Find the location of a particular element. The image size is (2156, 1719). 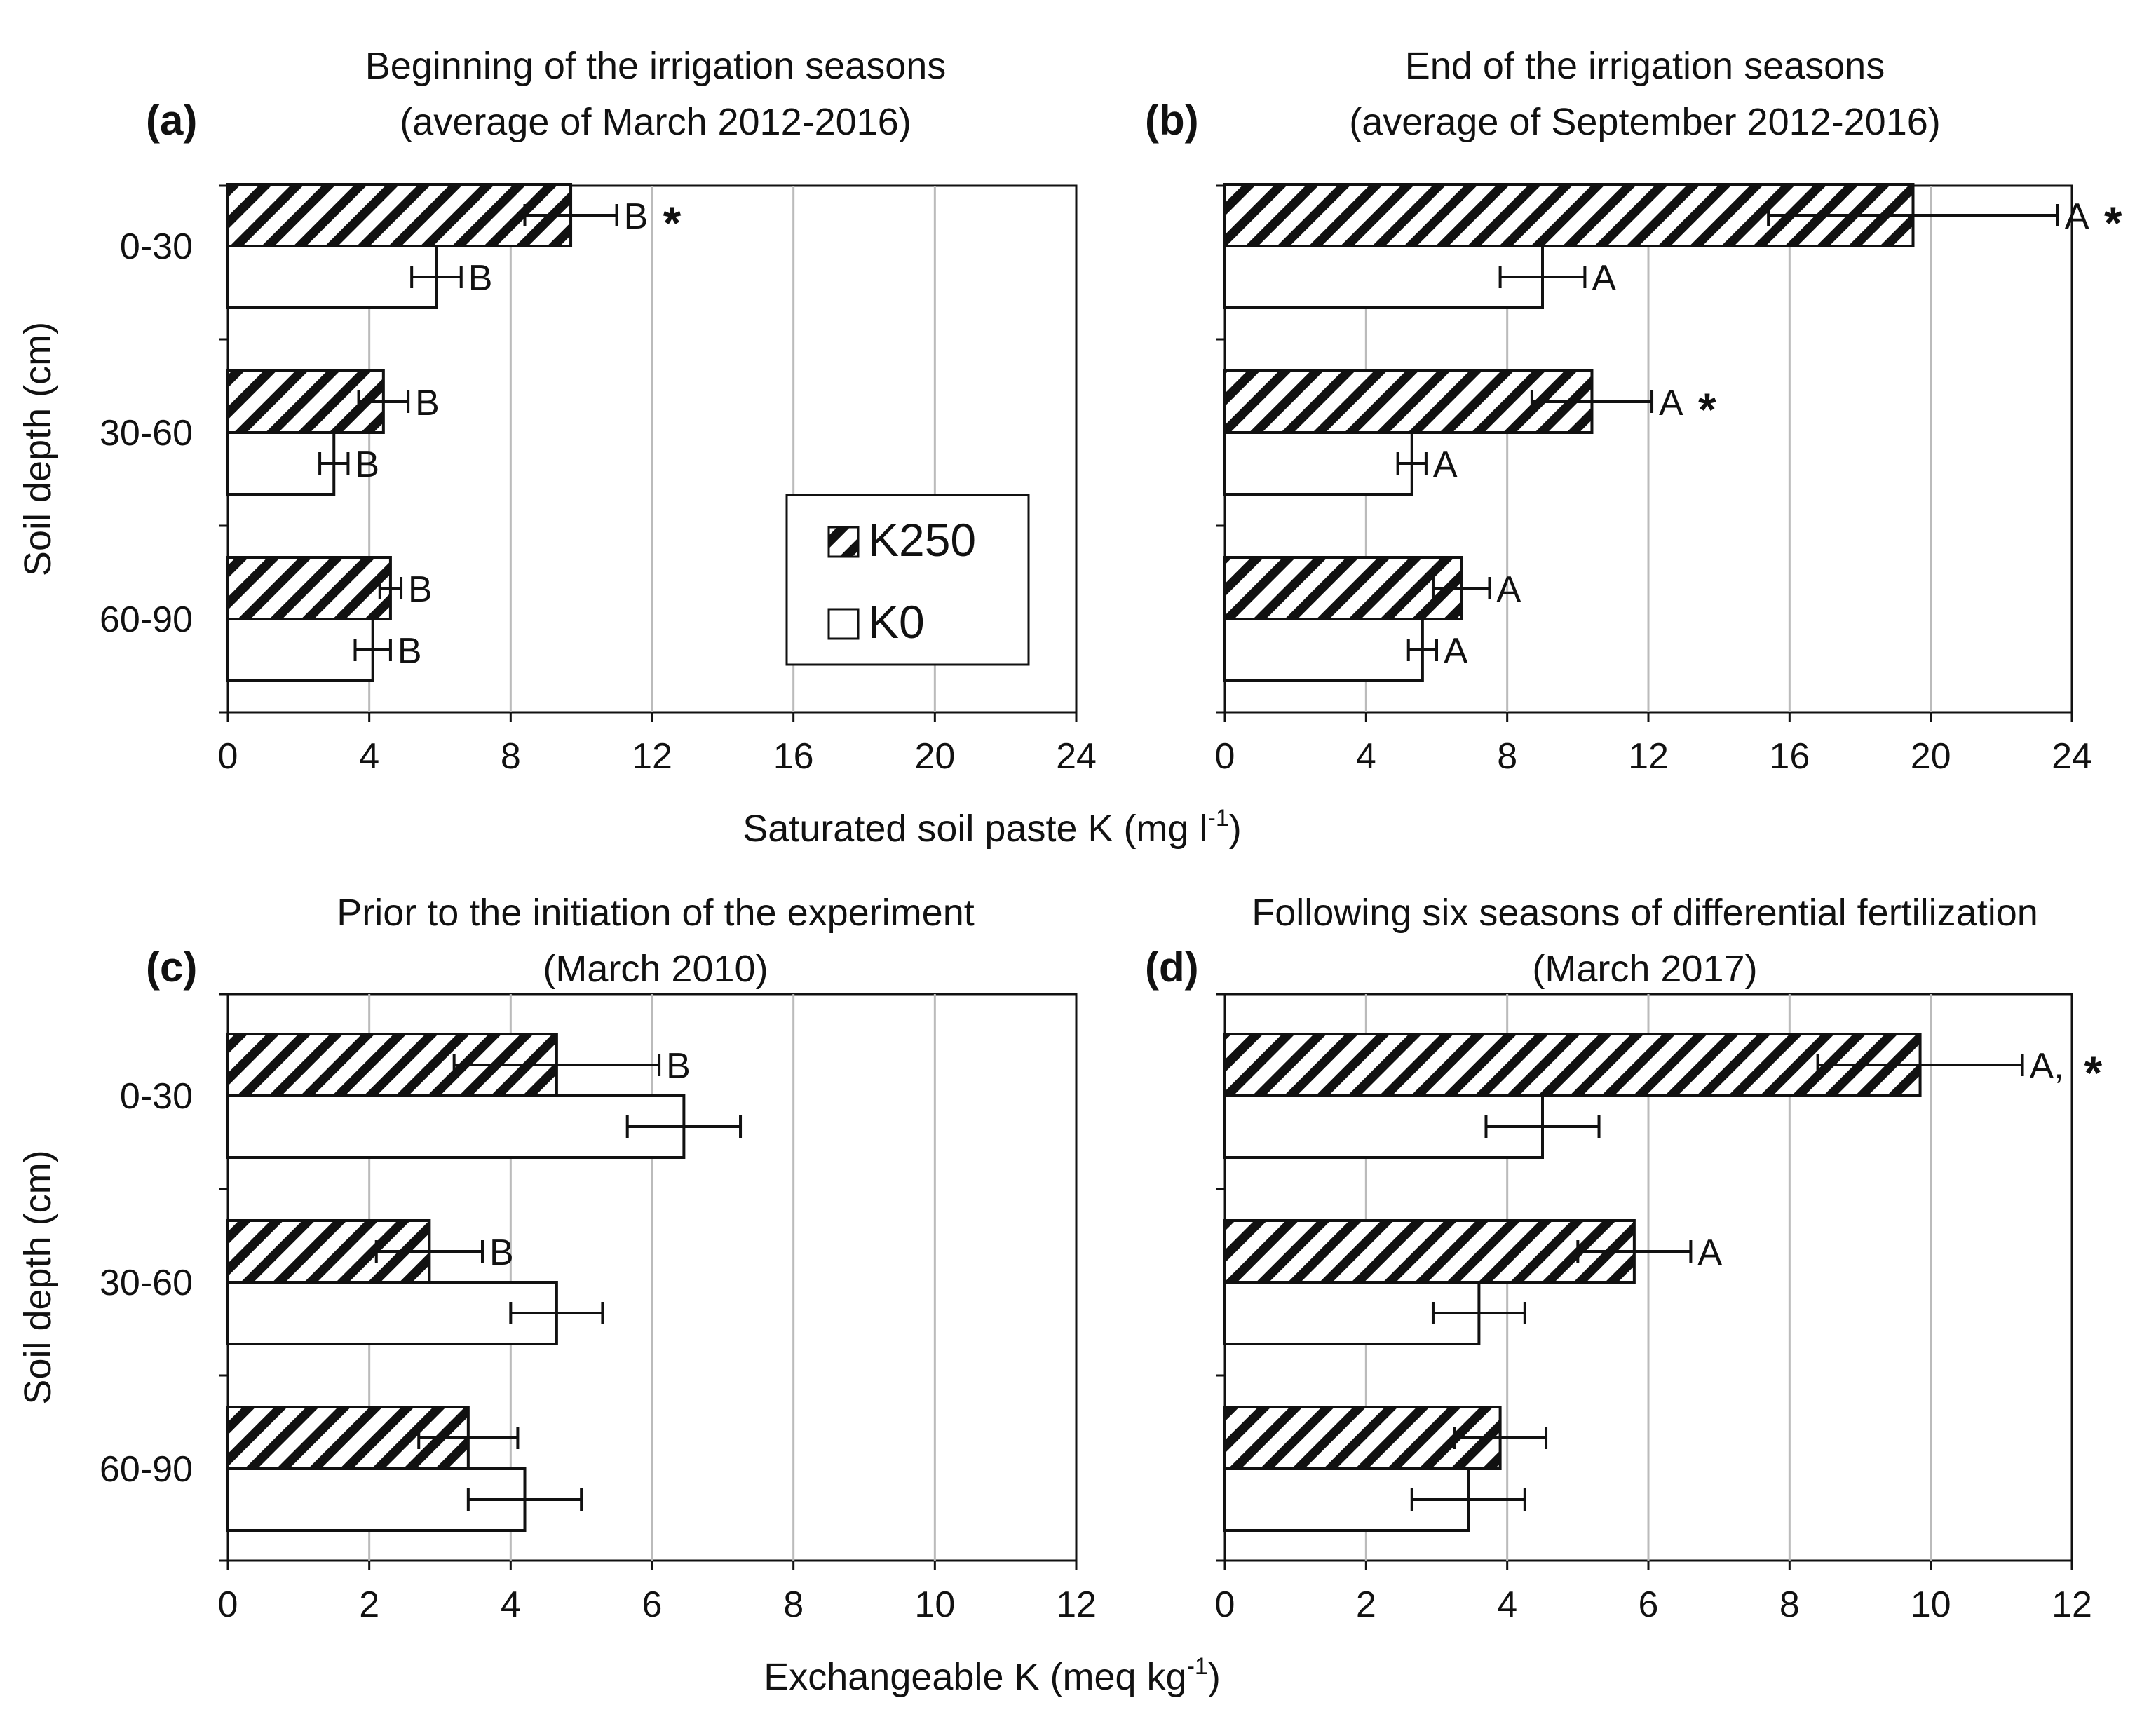

panel-d-x-tick-label: 10 is located at coordinates (1931, 1604).